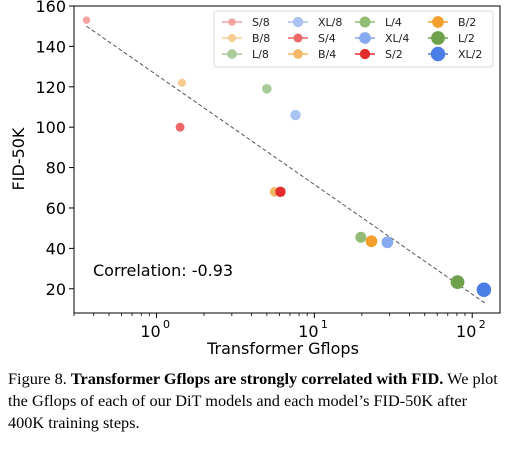 The image size is (509, 454). Describe the element at coordinates (50, 46) in the screenshot. I see `y-tick-label: 140` at that location.